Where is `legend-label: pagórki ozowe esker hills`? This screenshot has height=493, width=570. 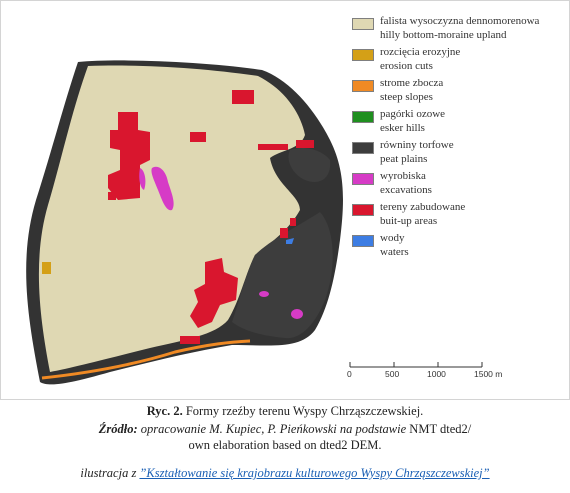
legend-label: pagórki ozowe esker hills is located at coordinates (413, 121).